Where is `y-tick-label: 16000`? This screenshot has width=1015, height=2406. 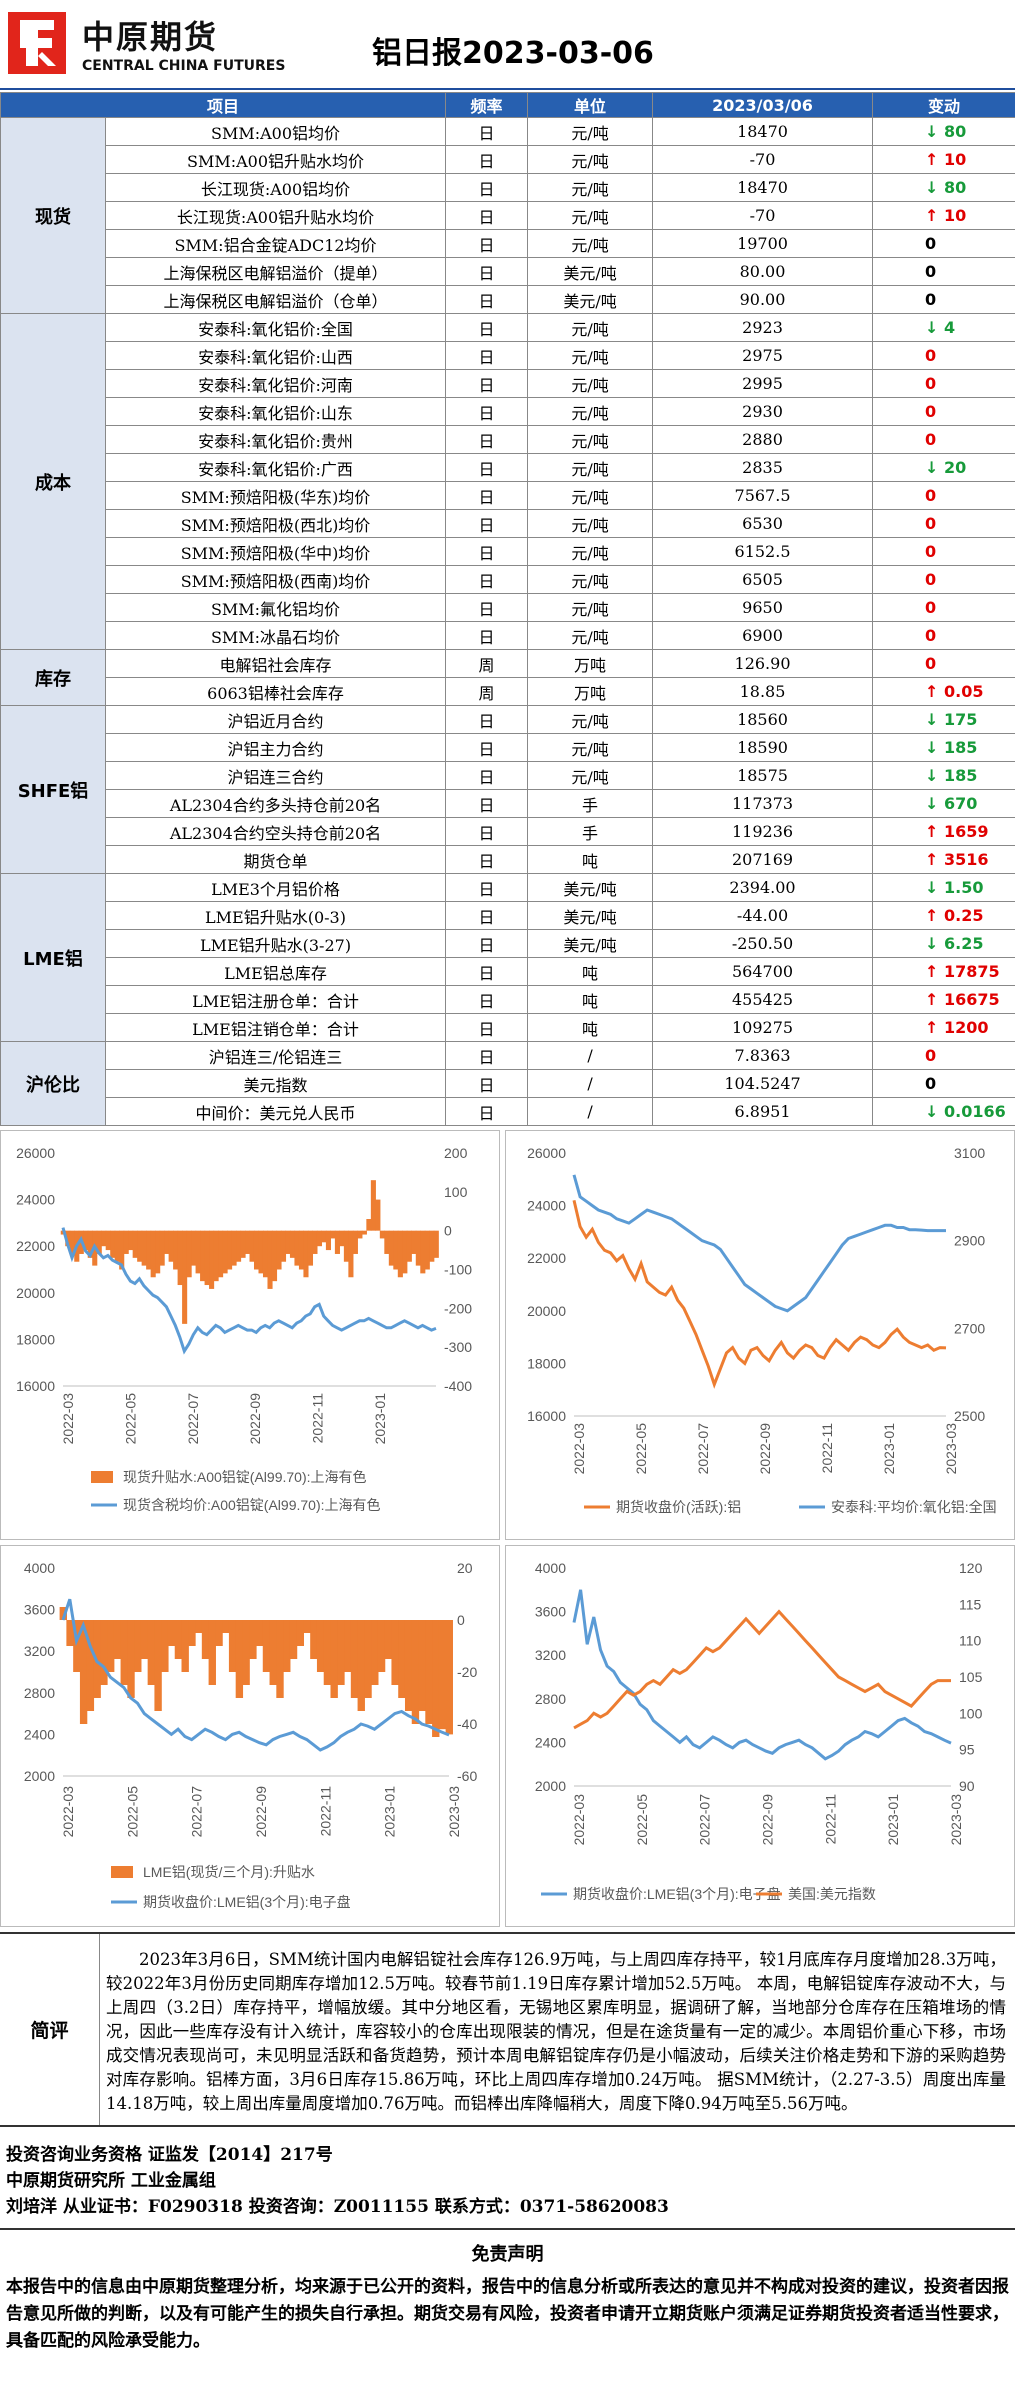 y-tick-label: 16000 is located at coordinates (35, 1386).